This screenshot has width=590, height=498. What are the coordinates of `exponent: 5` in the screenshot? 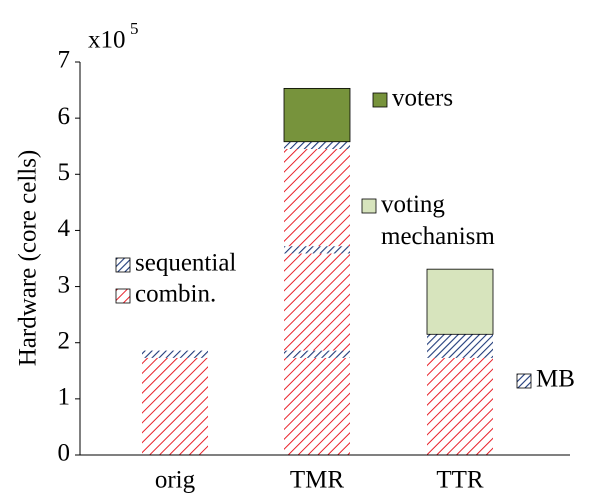 It's located at (134, 28).